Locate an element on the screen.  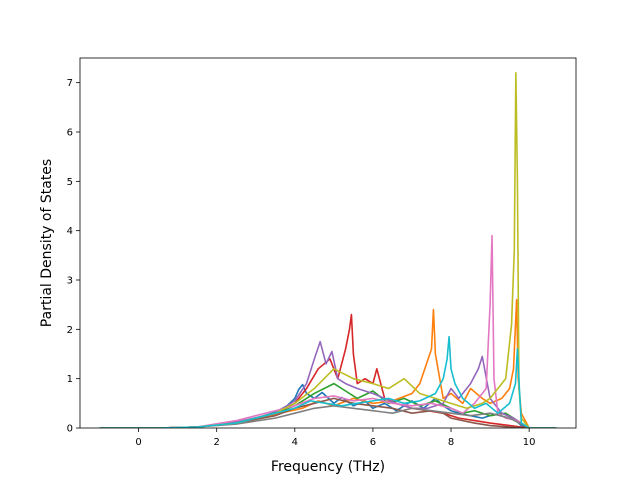
y-axis-title: Partial Density of States is located at coordinates (47, 243).